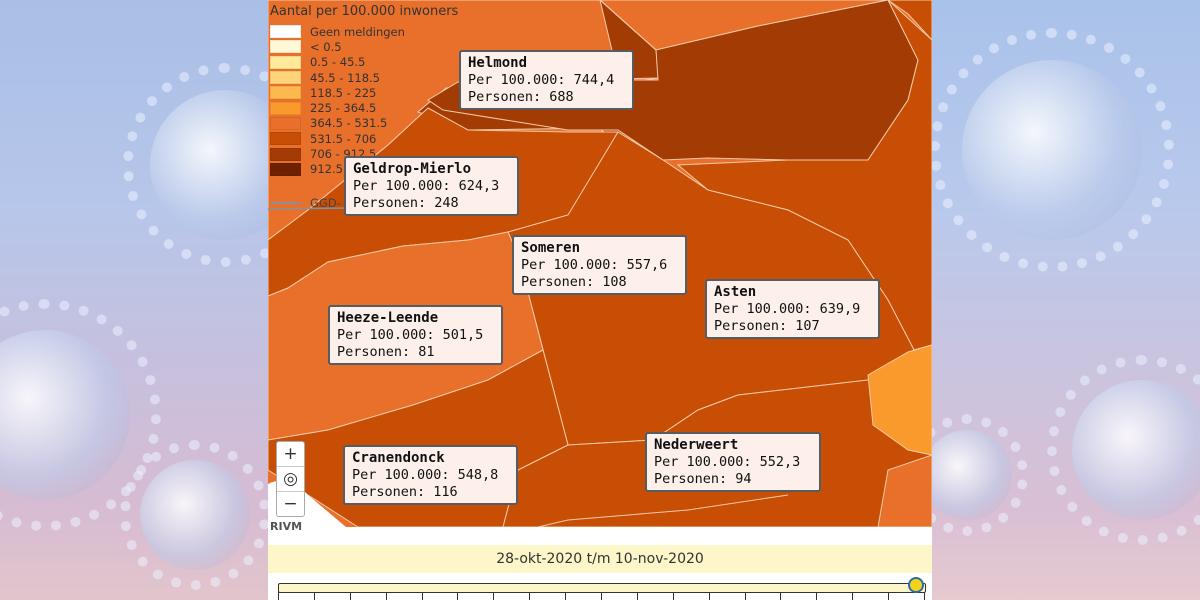  I want to click on popup-personen: Personen: 94, so click(703, 479).